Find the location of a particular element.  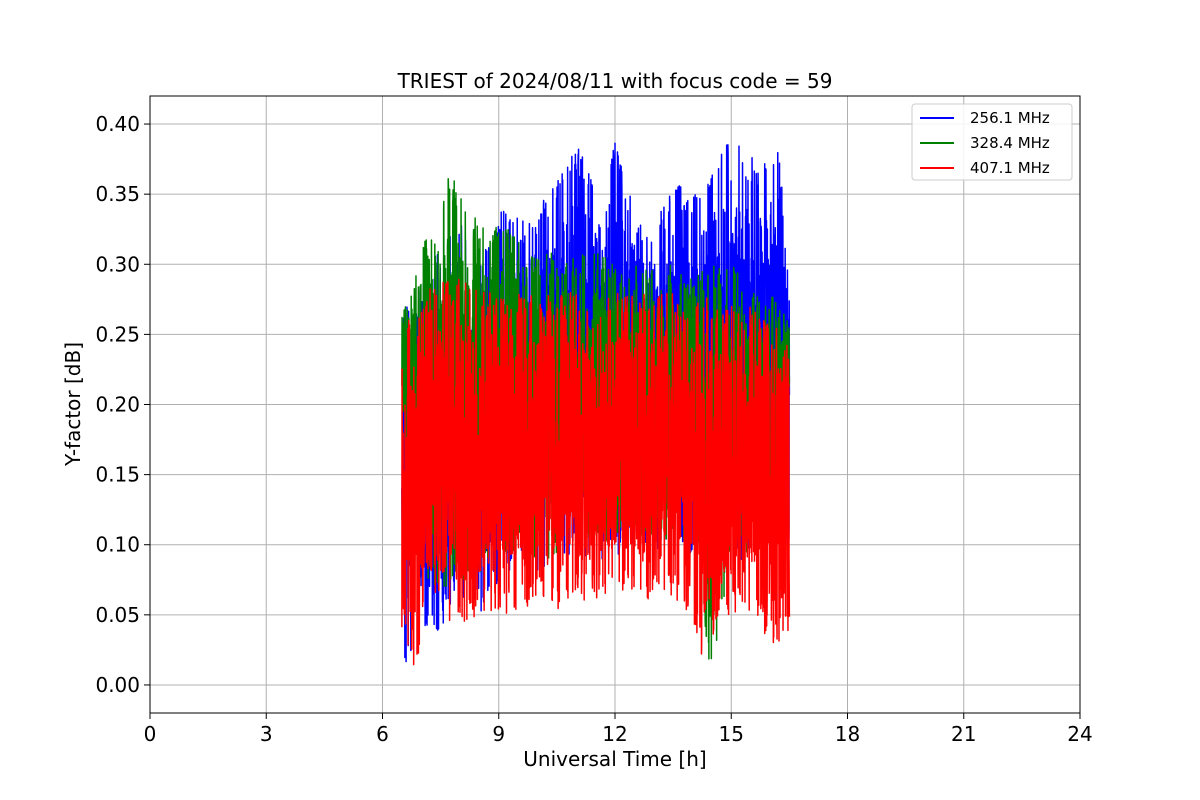

x-axis-label: Universal Time [h] is located at coordinates (614, 759).